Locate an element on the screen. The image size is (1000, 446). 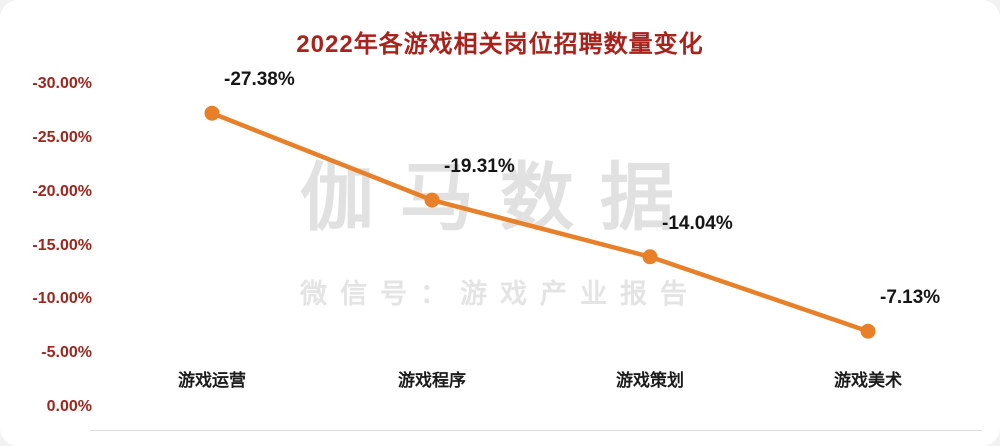
x-axis-category: 游戏美术 is located at coordinates (868, 380).